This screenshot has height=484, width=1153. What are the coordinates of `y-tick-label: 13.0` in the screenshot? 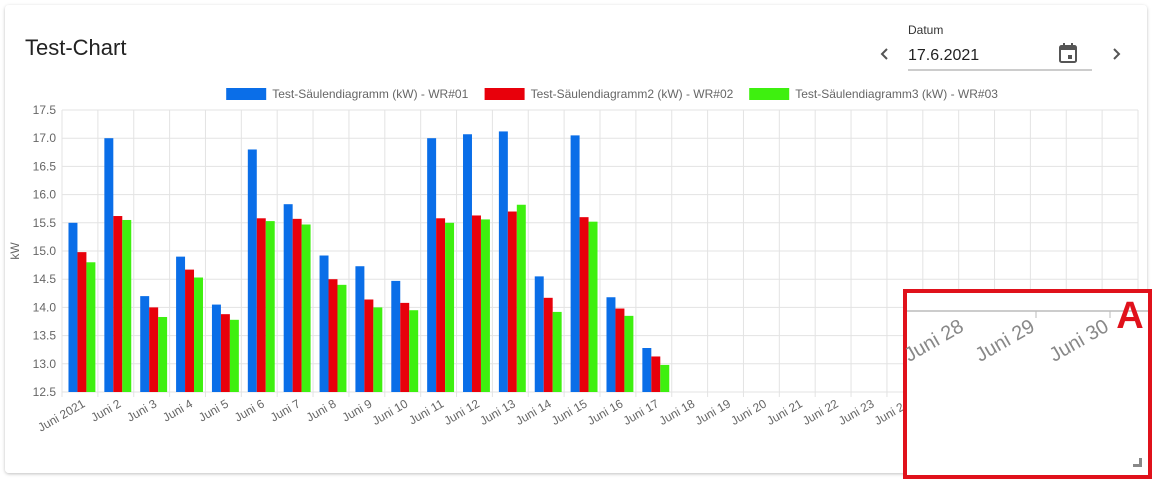 It's located at (45, 364).